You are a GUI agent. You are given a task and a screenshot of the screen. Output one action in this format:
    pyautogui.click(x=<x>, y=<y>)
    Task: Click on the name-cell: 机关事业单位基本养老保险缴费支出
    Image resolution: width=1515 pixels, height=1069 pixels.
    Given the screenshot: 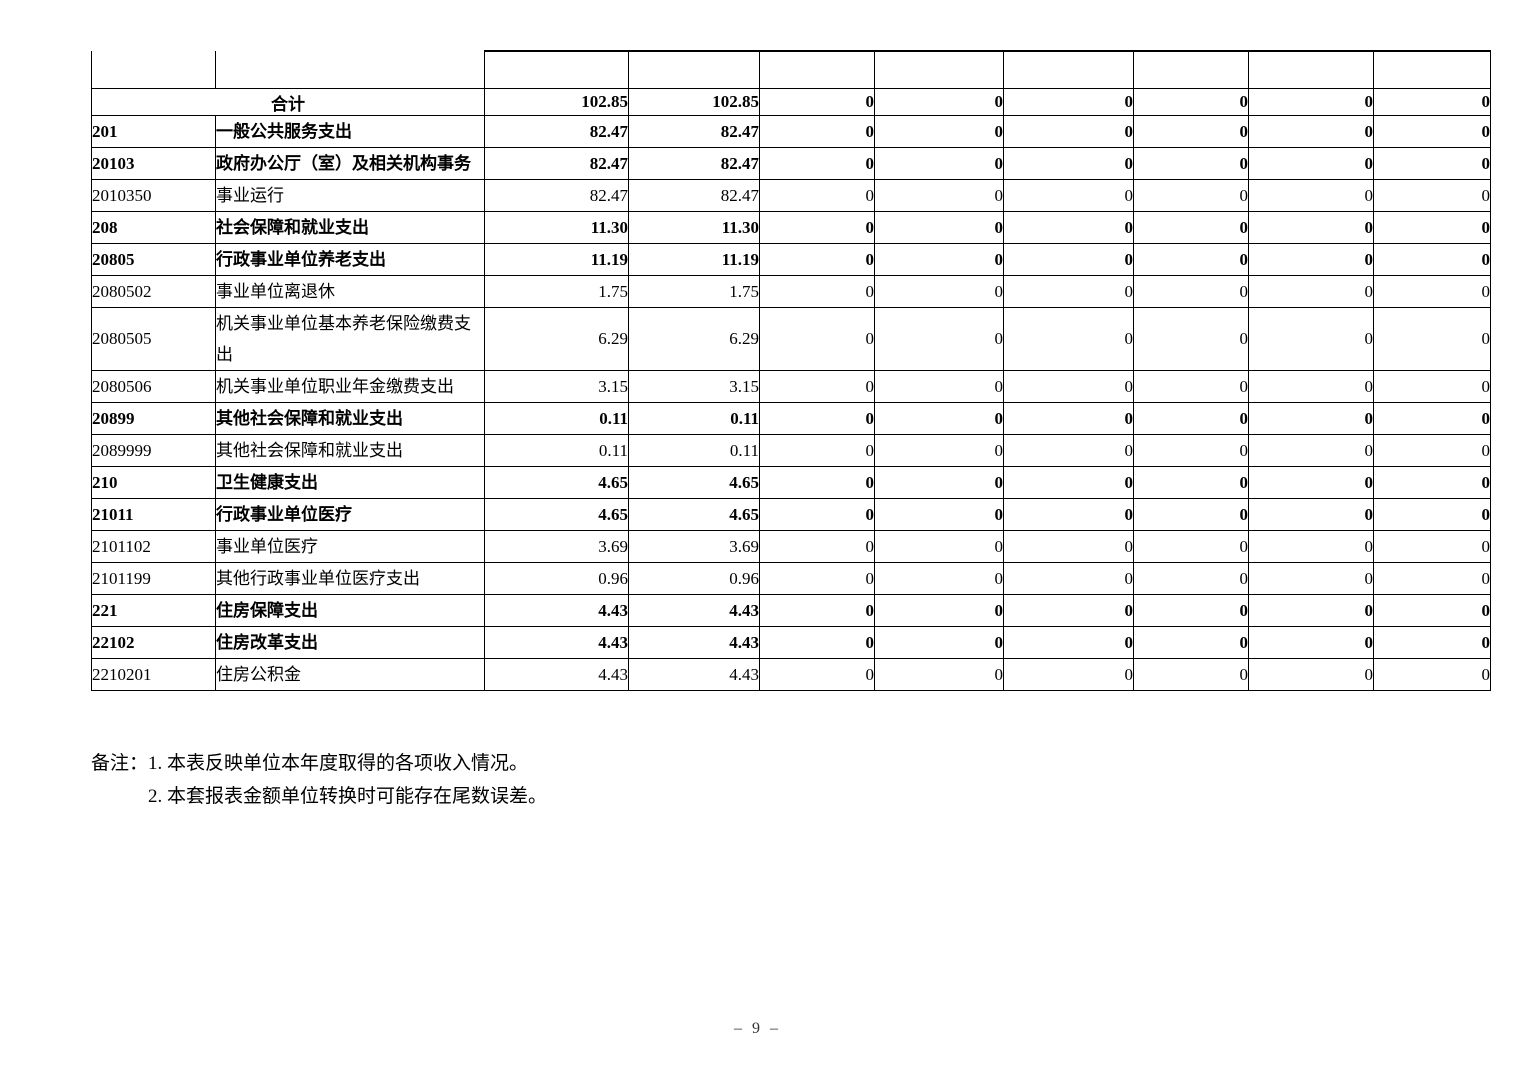 What is the action you would take?
    pyautogui.click(x=350, y=339)
    